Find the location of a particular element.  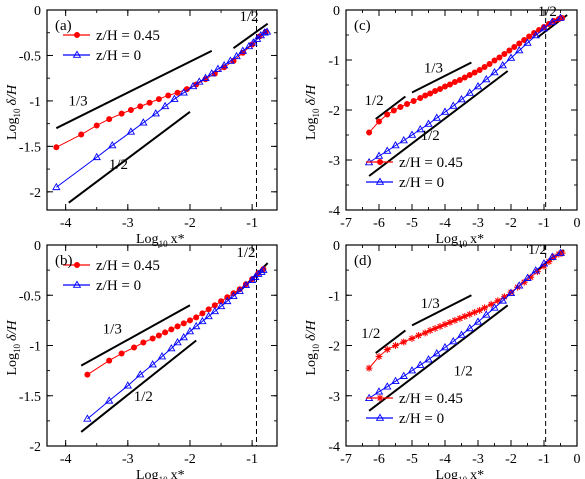

series-z045 is located at coordinates (465, 310).